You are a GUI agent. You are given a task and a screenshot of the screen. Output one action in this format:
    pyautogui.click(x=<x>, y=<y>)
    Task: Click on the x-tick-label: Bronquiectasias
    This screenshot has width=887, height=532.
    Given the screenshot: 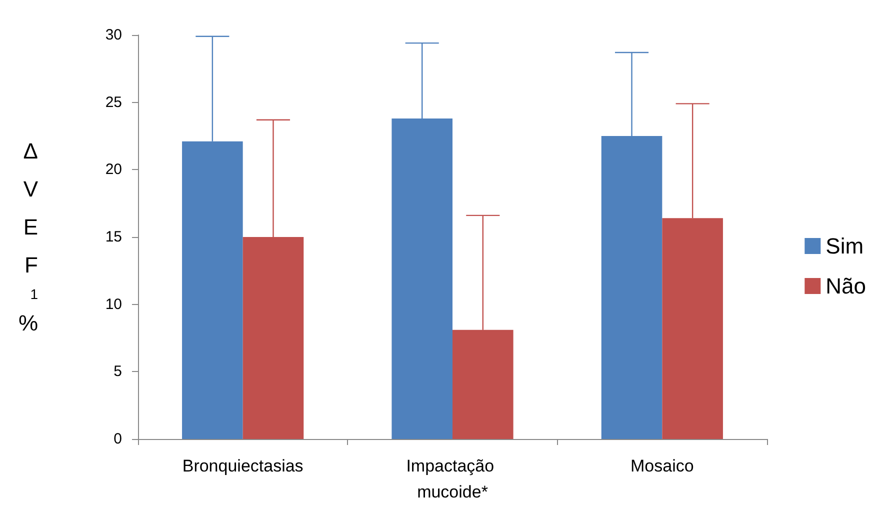 What is the action you would take?
    pyautogui.click(x=243, y=466)
    